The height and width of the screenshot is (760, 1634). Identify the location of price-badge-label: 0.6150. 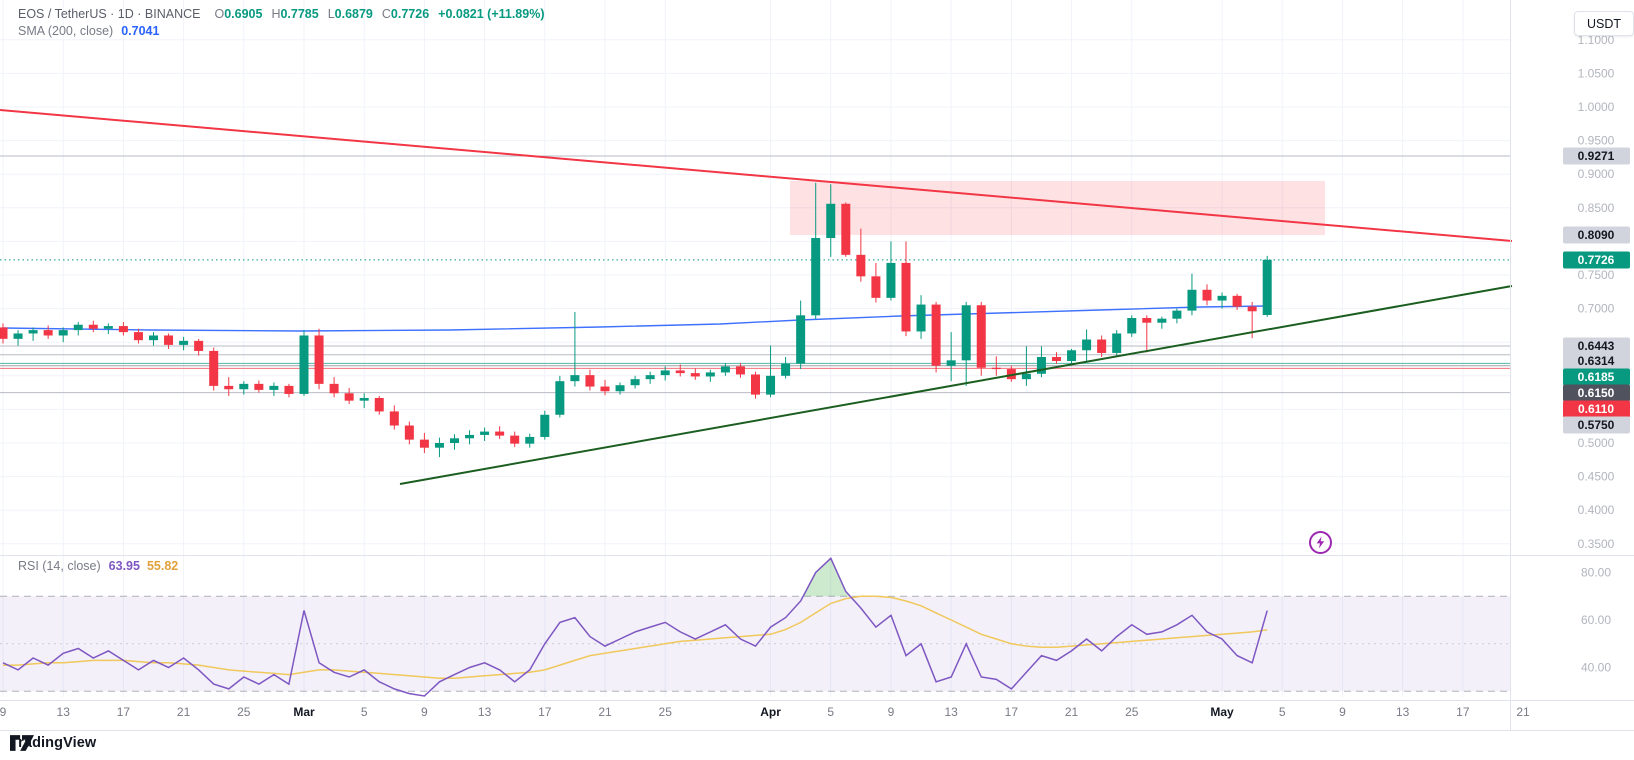
(1596, 393).